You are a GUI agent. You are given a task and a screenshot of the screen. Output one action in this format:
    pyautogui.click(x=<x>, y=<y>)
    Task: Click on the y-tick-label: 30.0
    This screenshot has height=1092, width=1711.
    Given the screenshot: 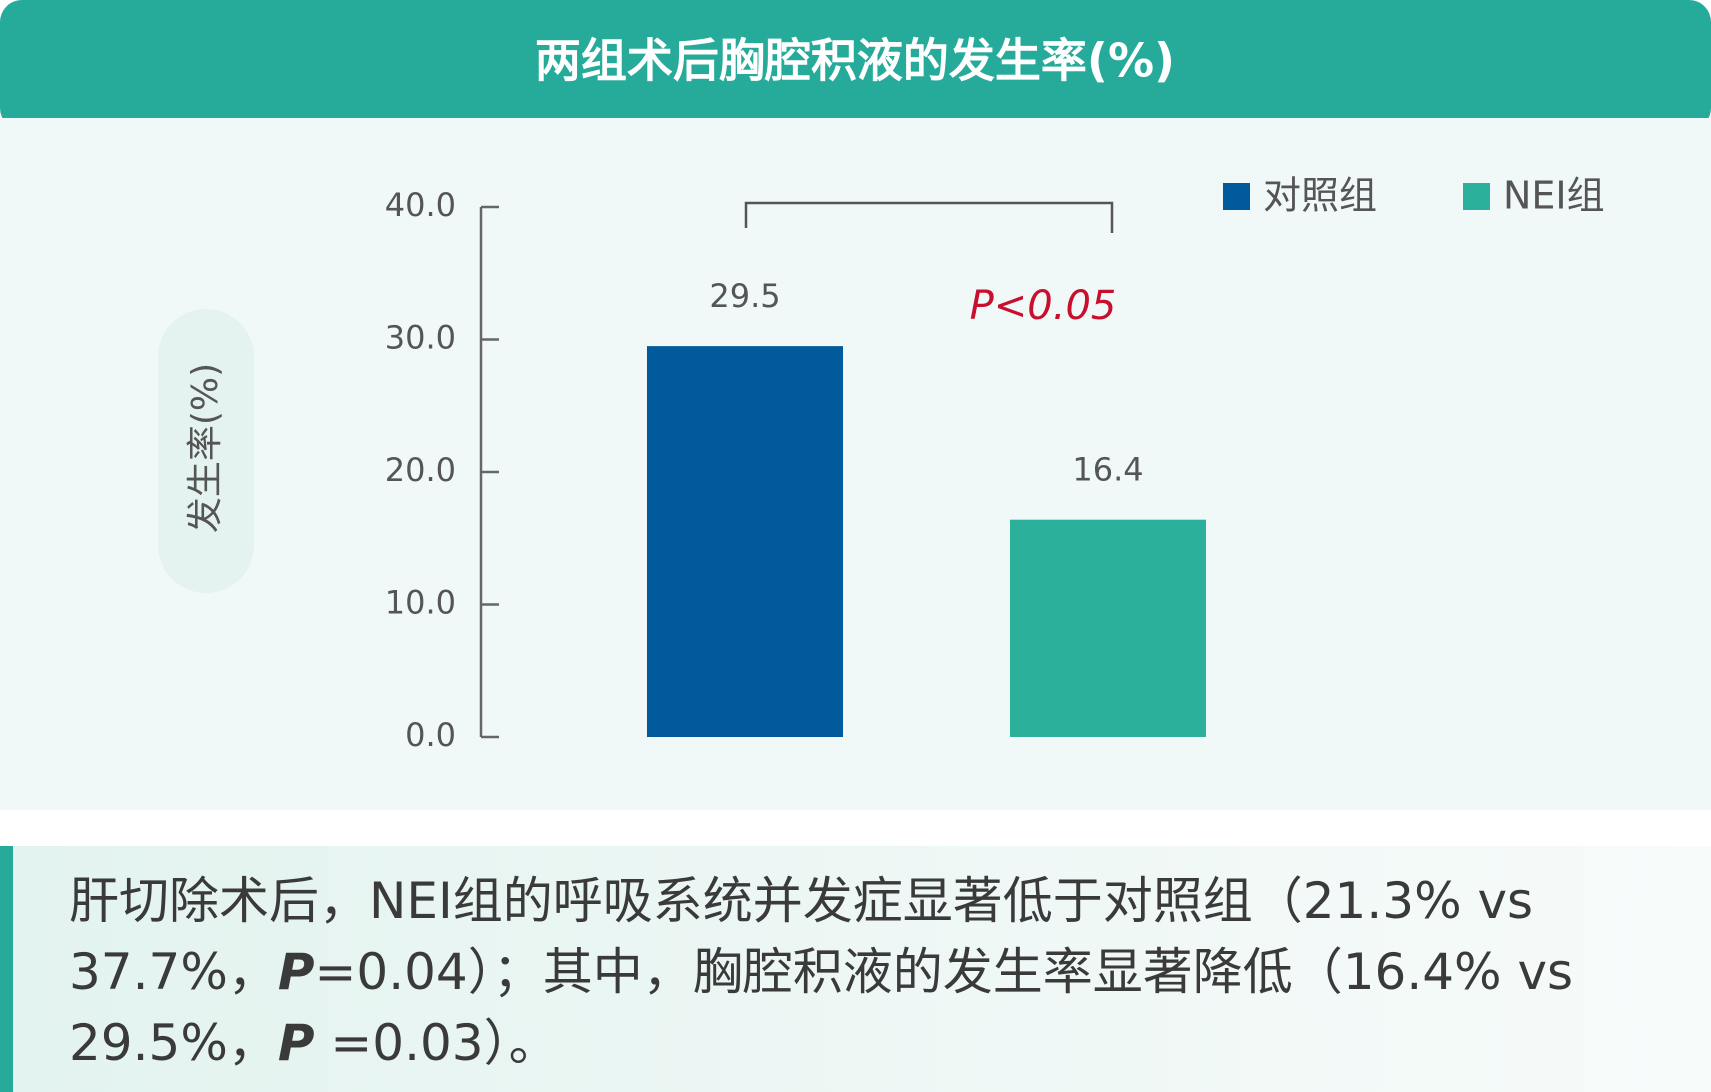 What is the action you would take?
    pyautogui.click(x=420, y=338)
    